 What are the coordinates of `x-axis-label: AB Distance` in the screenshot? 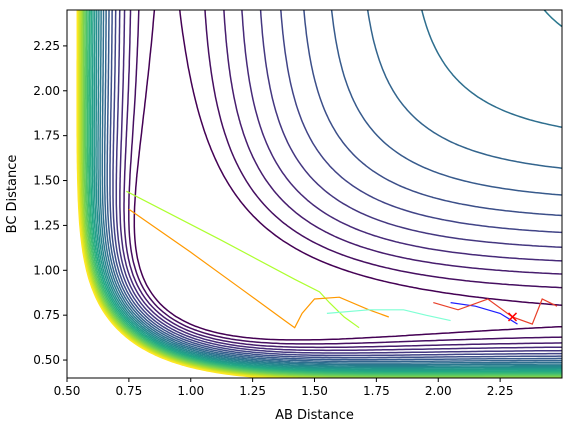 It's located at (314, 415).